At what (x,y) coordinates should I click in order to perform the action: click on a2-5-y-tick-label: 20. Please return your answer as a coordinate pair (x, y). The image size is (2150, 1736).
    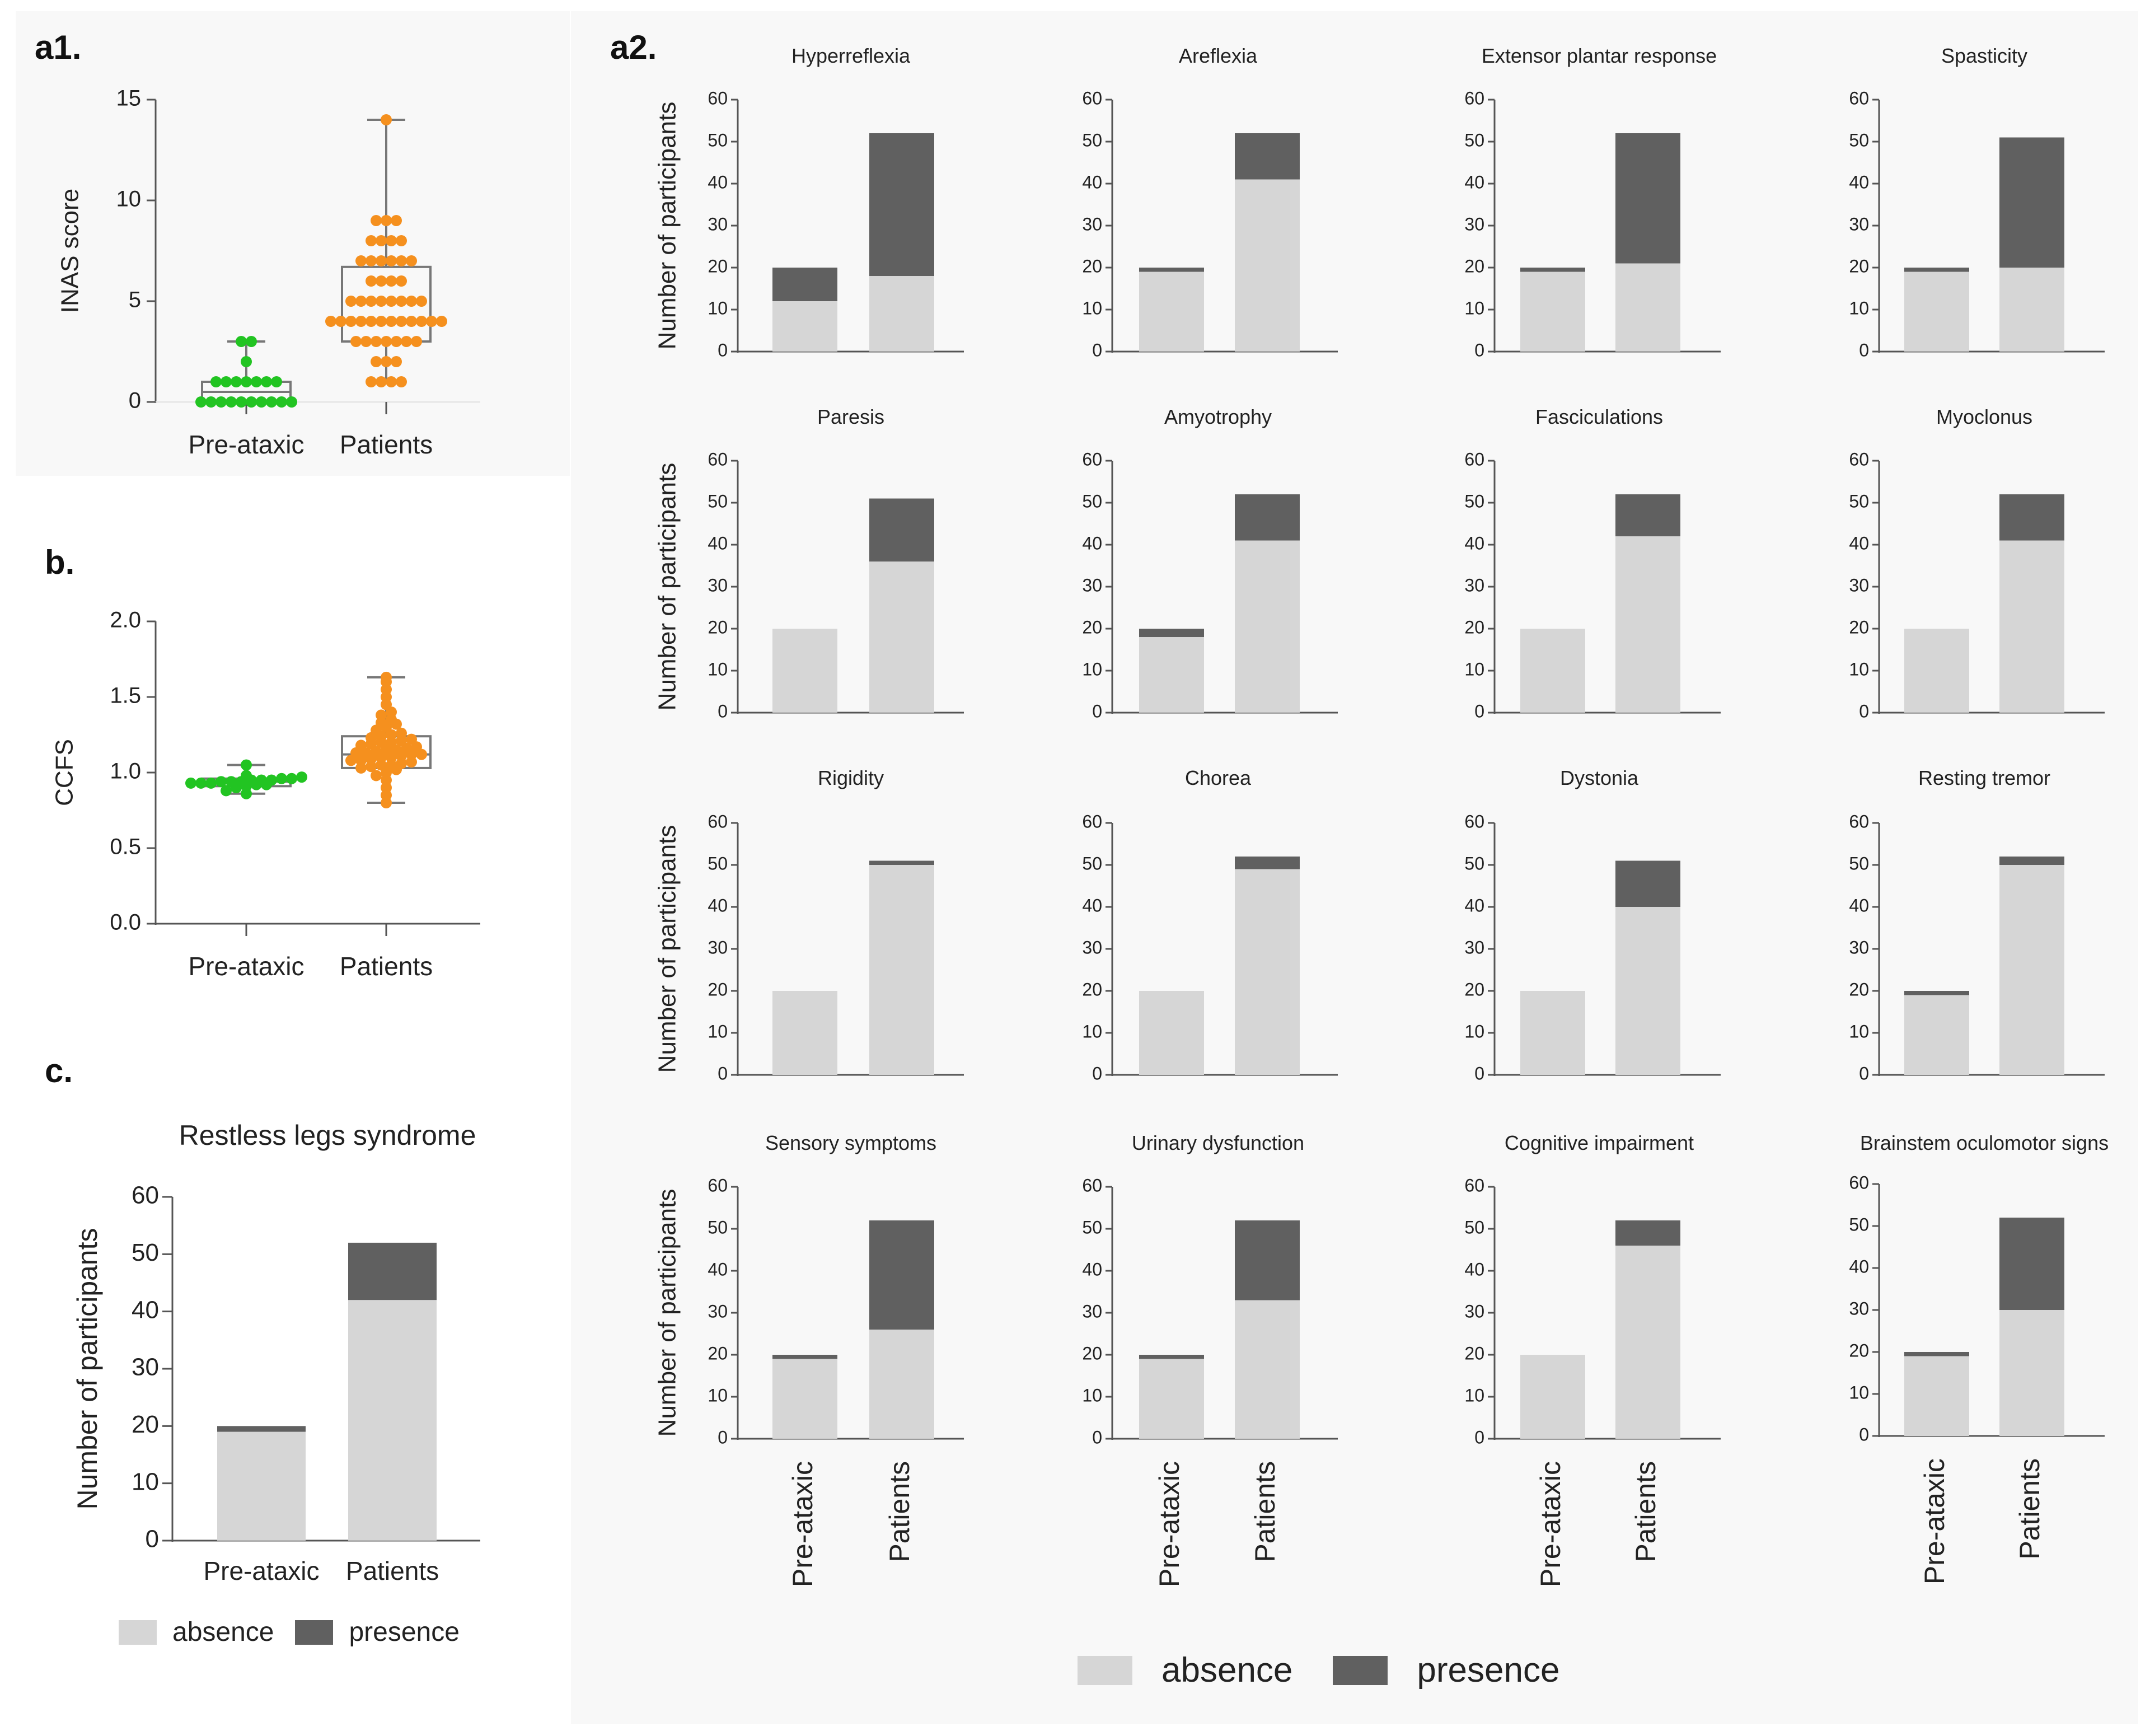
    Looking at the image, I should click on (718, 627).